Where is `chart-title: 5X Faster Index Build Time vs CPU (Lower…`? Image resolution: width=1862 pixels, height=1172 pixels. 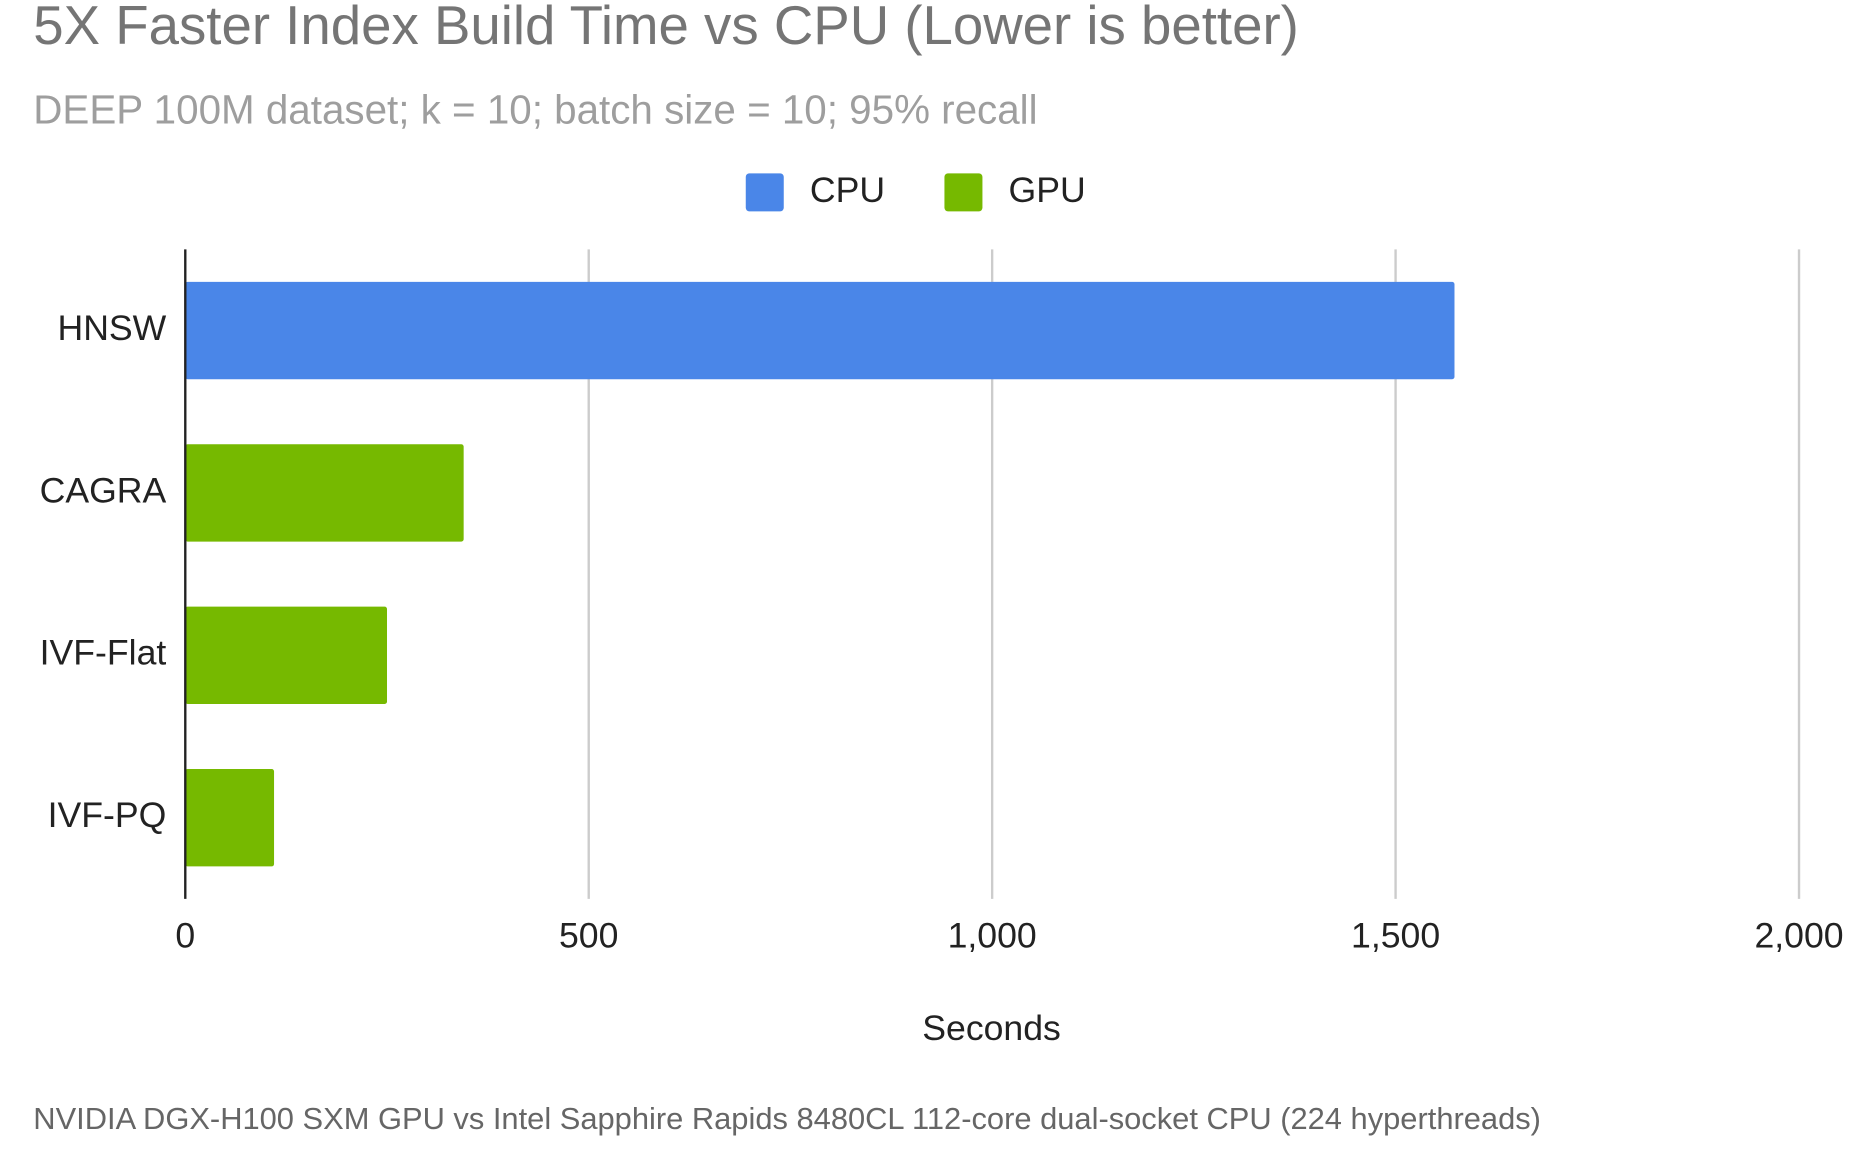
chart-title: 5X Faster Index Build Time vs CPU (Lower… is located at coordinates (666, 28).